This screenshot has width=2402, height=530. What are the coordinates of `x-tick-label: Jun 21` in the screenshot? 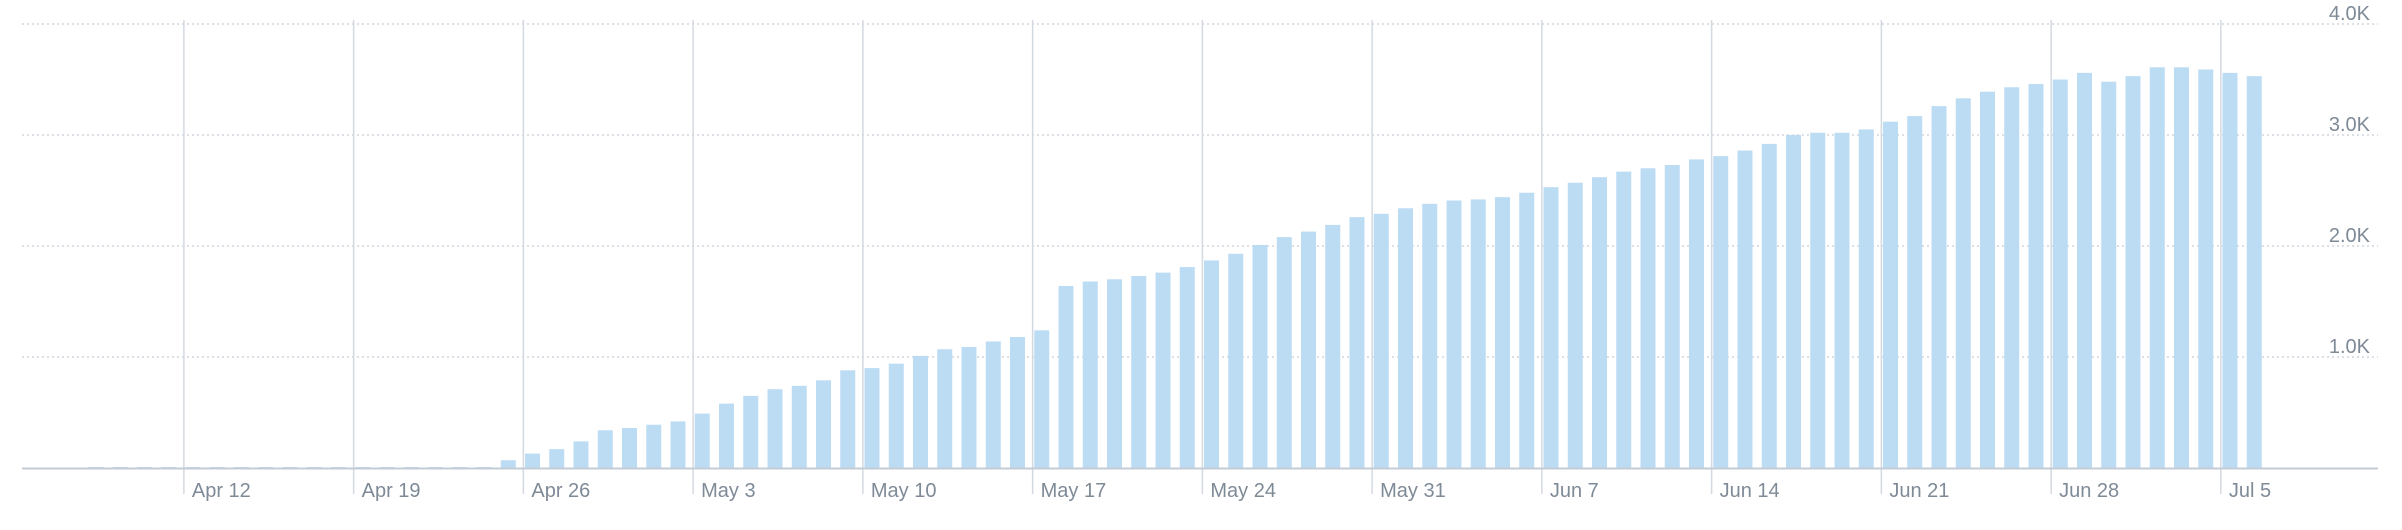 It's located at (1919, 491).